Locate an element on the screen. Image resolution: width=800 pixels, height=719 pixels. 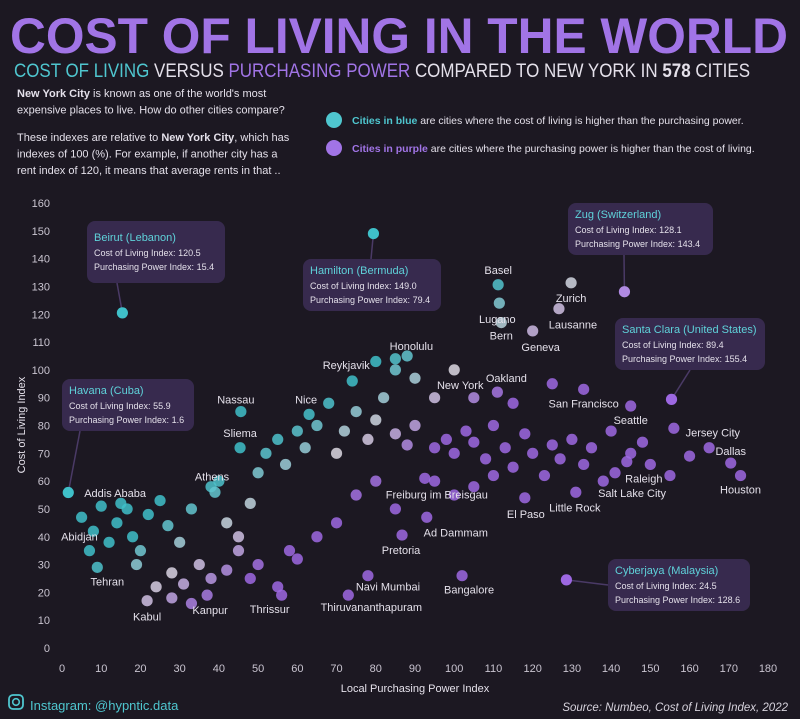
city-label: Oakland is located at coordinates (506, 379).